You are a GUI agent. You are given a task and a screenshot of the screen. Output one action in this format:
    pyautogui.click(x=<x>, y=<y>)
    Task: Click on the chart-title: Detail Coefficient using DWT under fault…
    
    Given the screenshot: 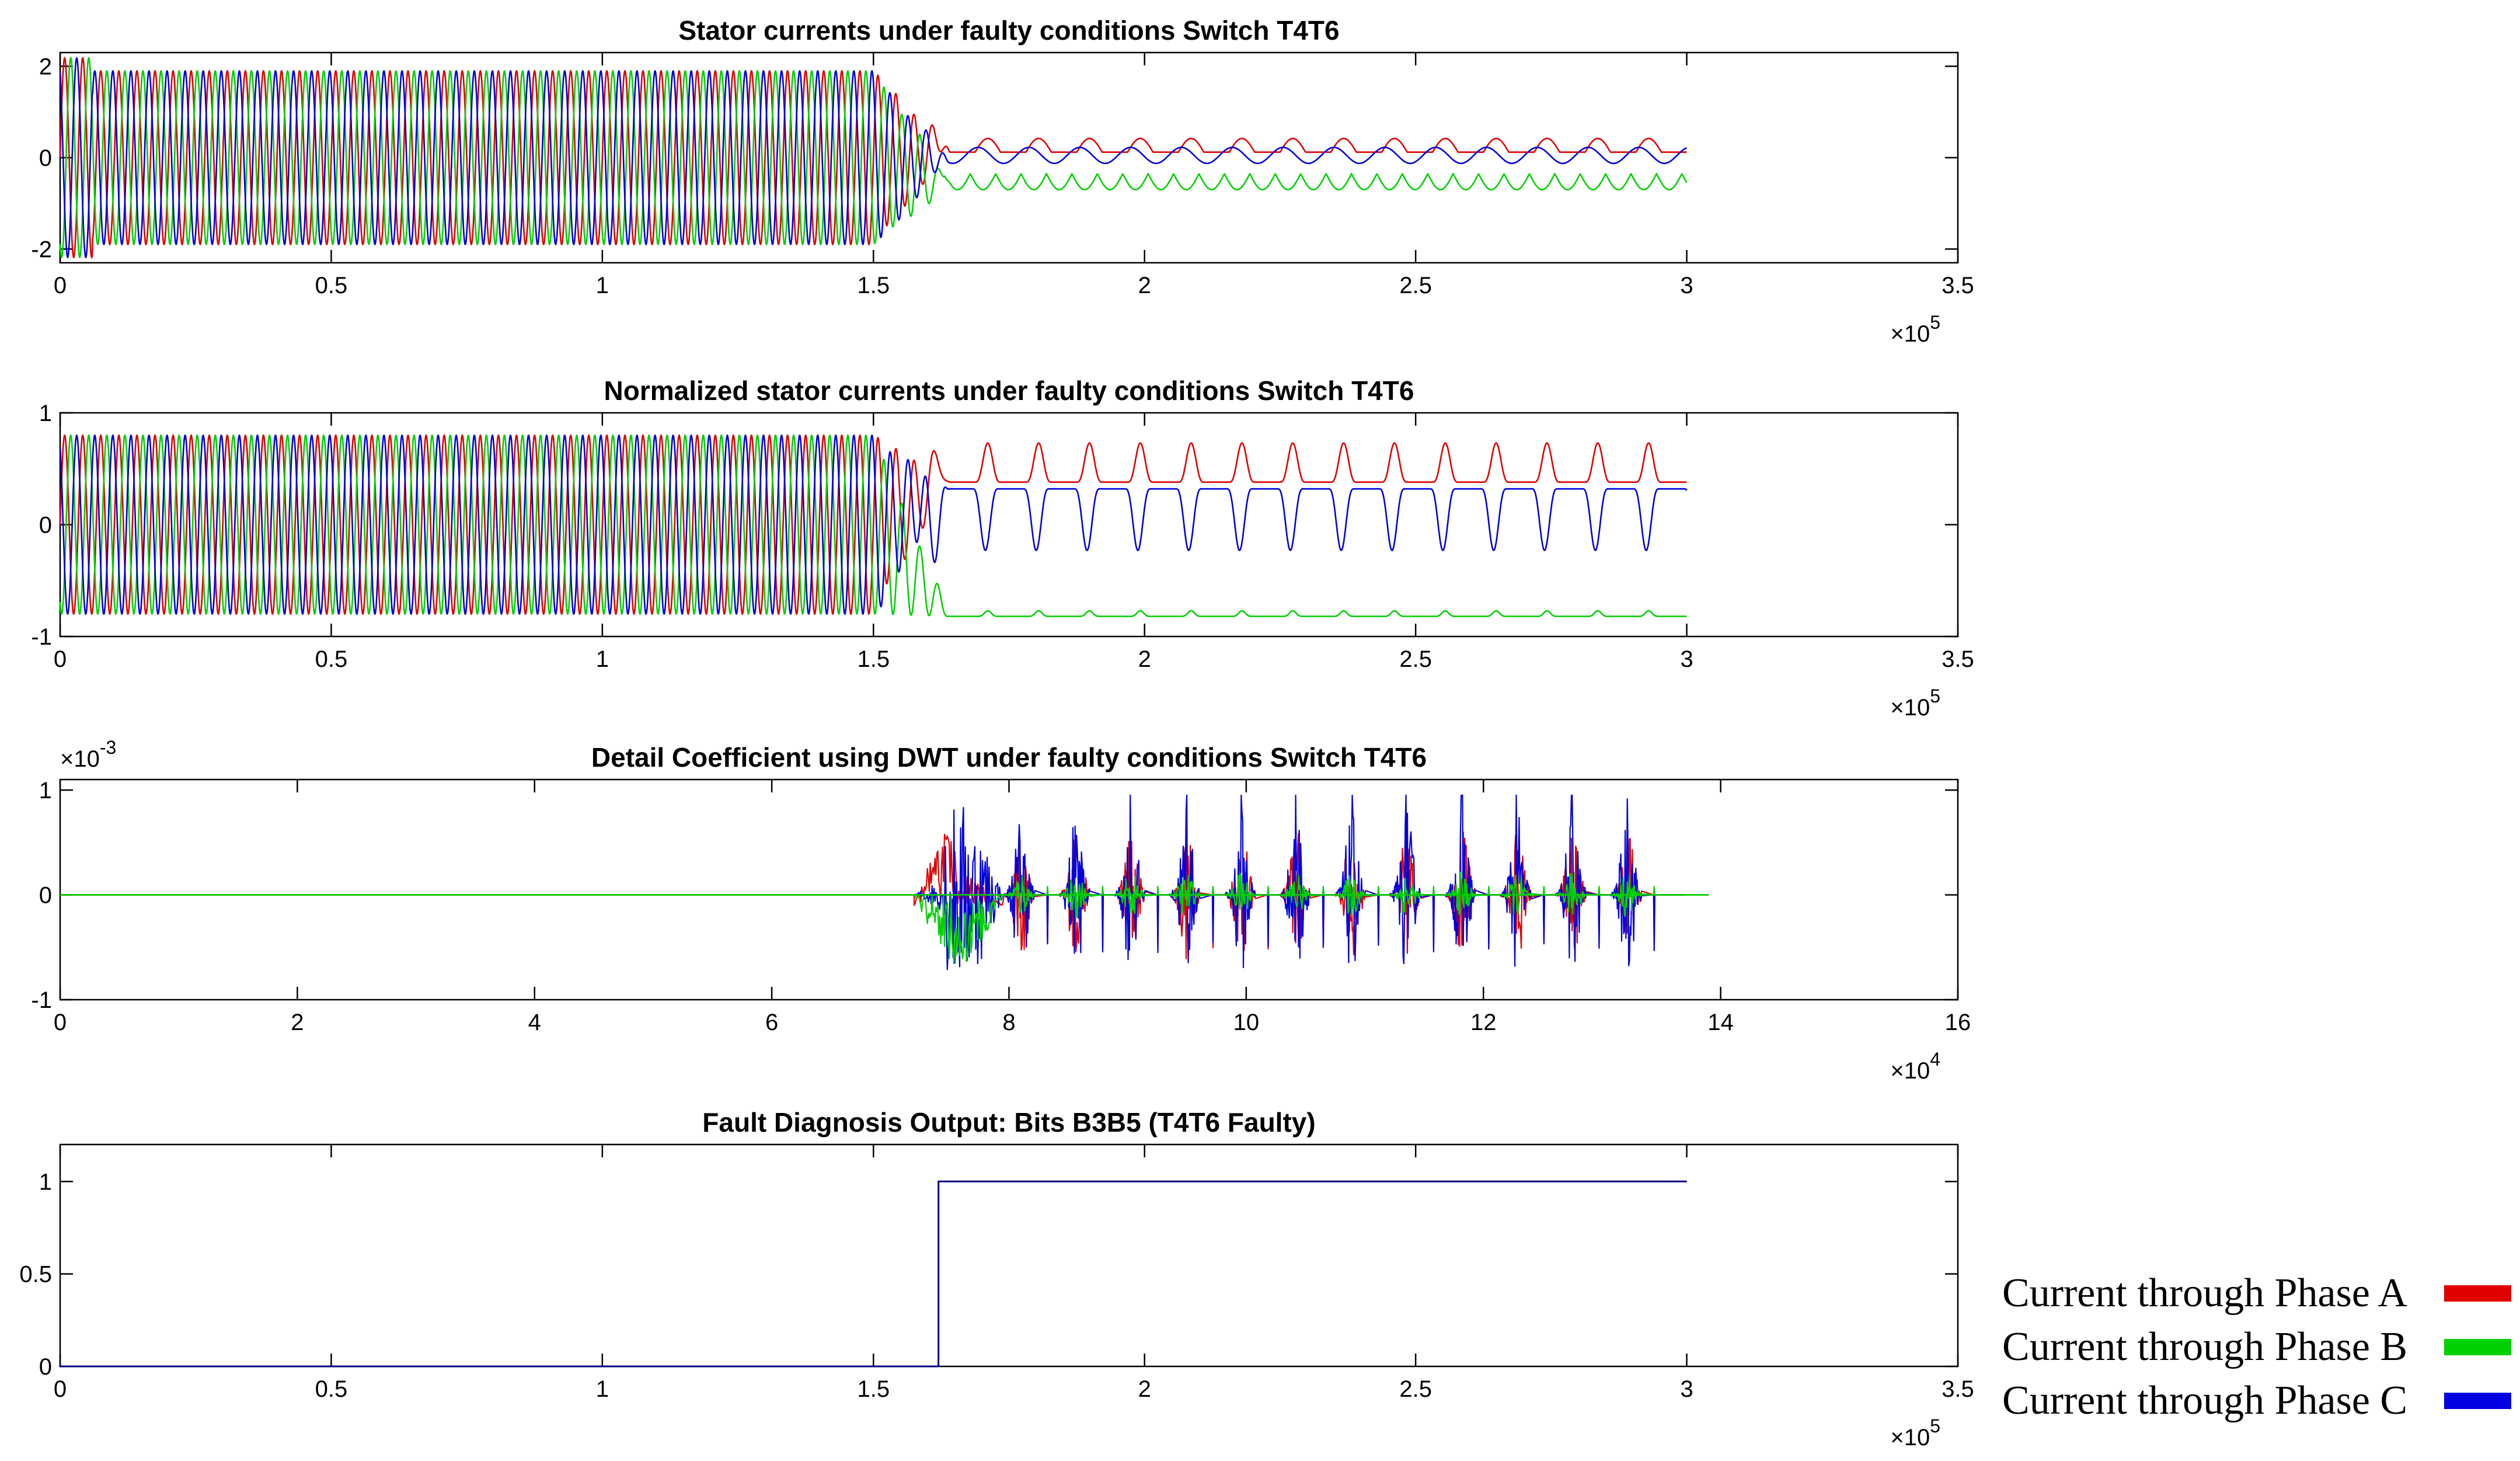 What is the action you would take?
    pyautogui.click(x=1009, y=757)
    